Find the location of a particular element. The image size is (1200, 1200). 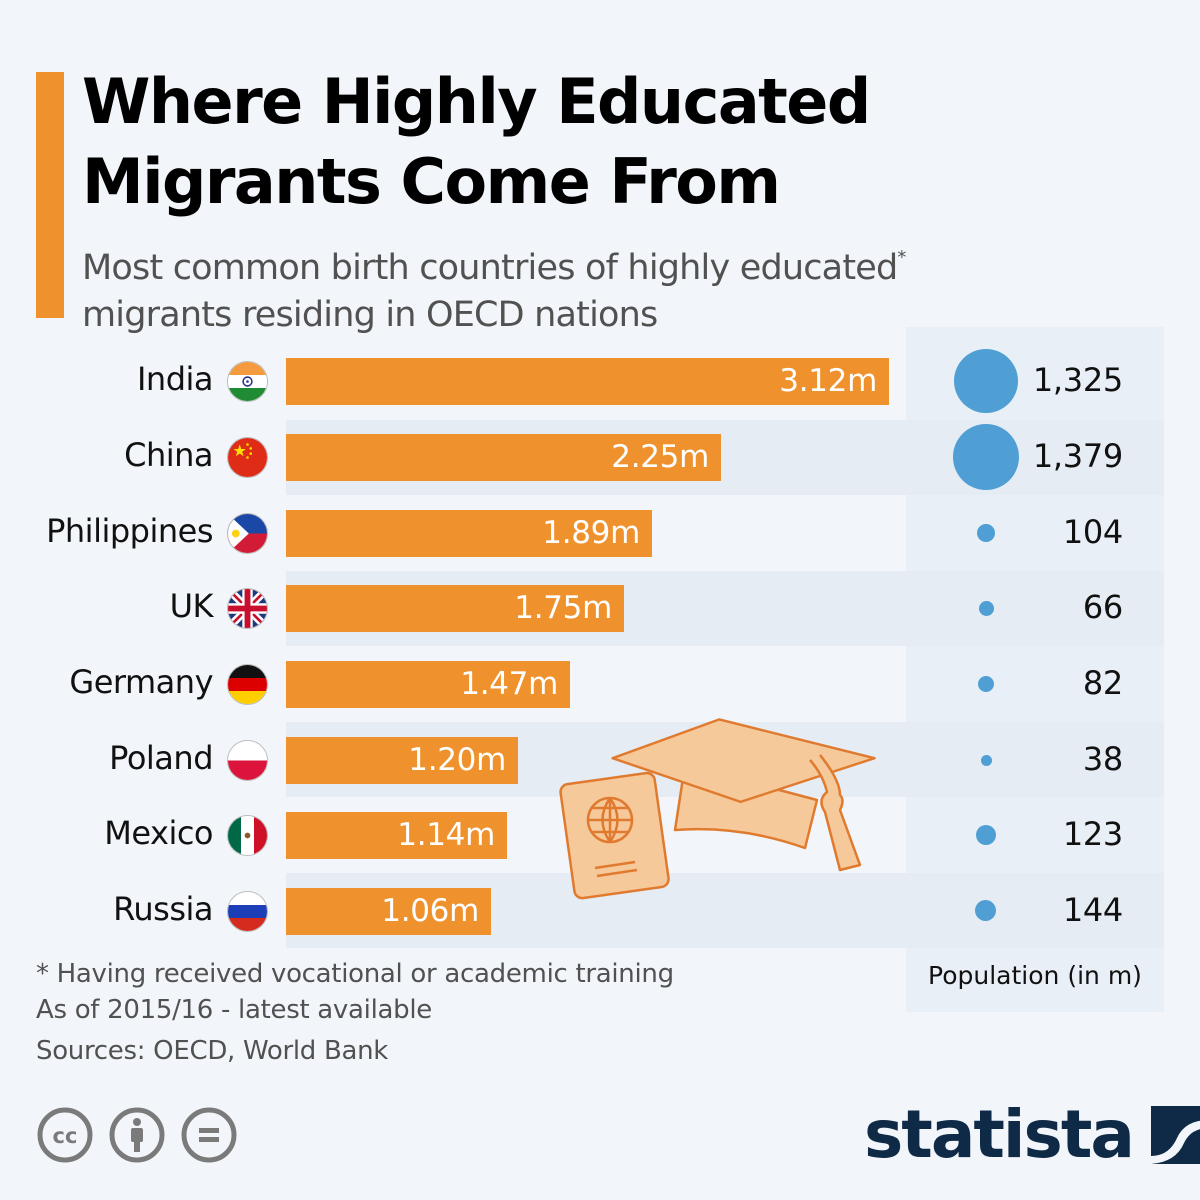

poland-flag-icon is located at coordinates (247, 760).